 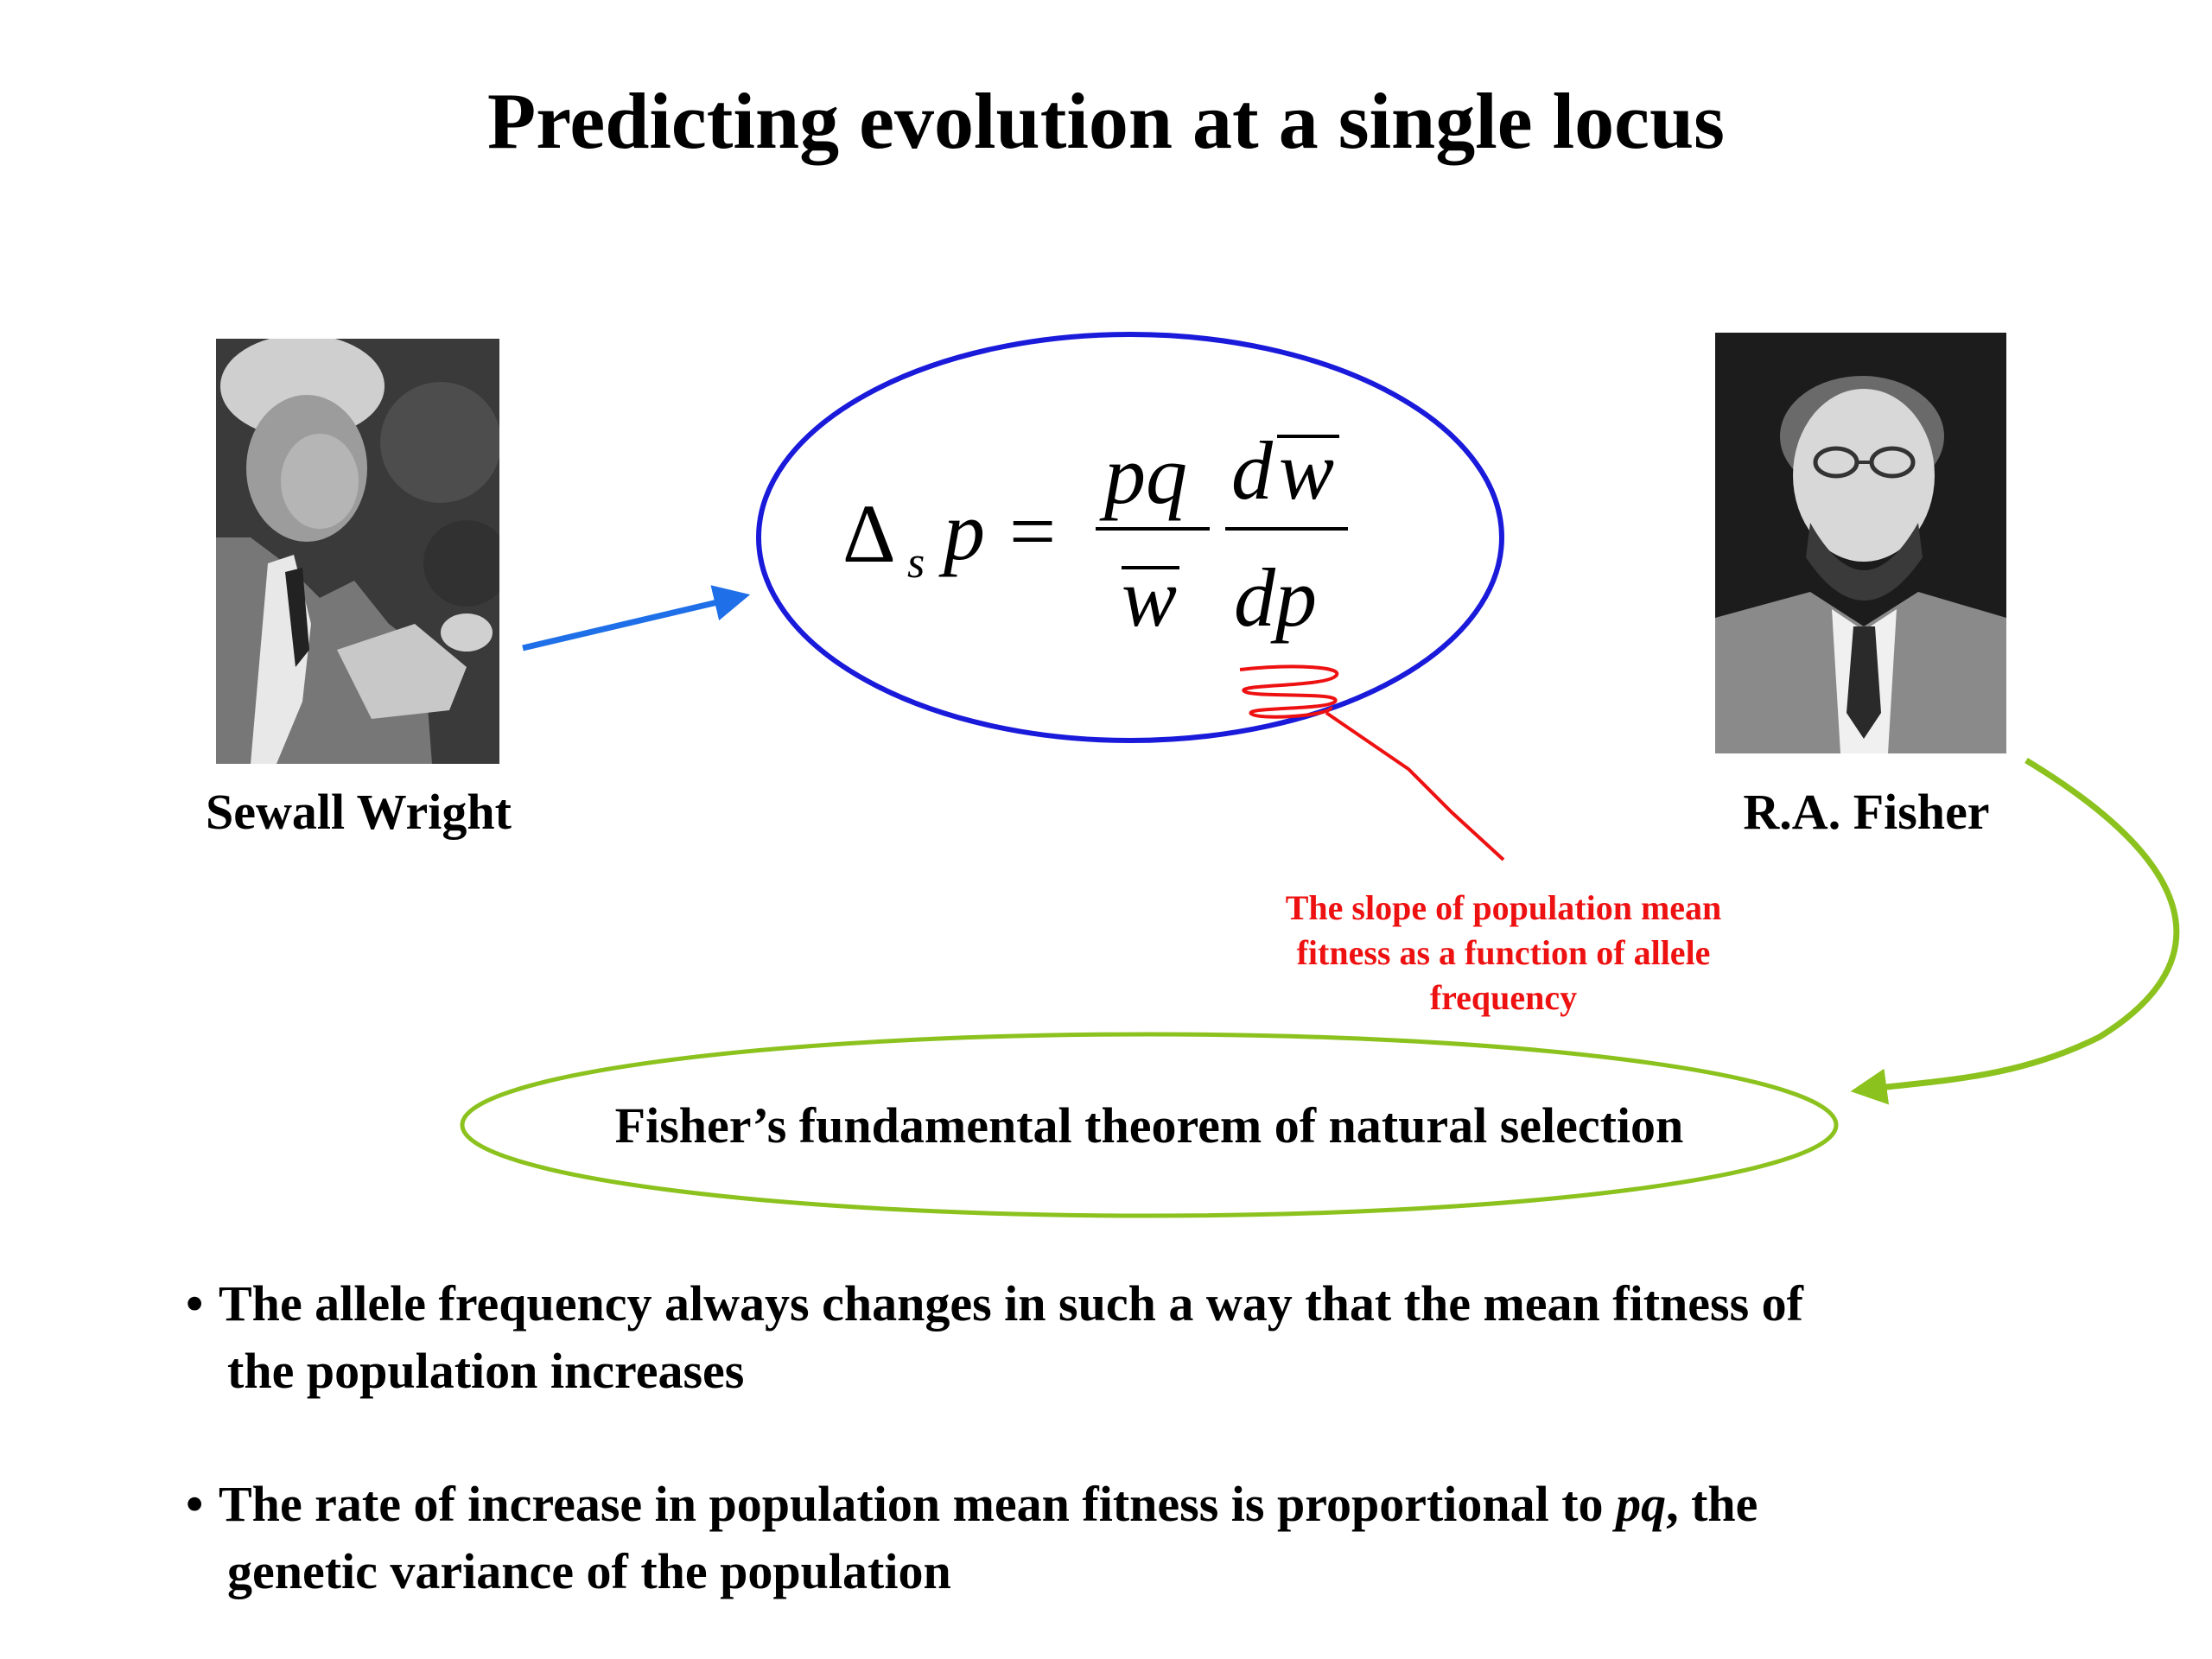 What do you see at coordinates (1641, 1504) in the screenshot?
I see `bullet-line-1-emphasis: pq` at bounding box center [1641, 1504].